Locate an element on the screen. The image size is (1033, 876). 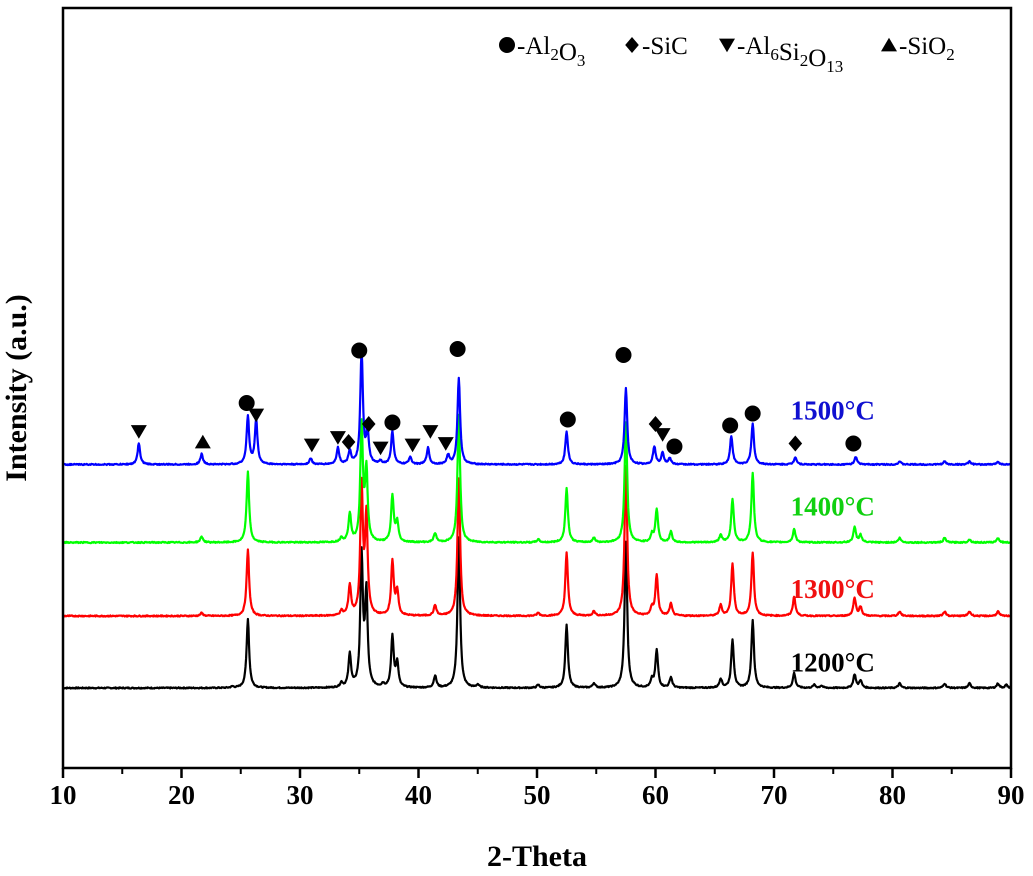
legend-entry-label: -Al6Si2O13 is located at coordinates (790, 54).